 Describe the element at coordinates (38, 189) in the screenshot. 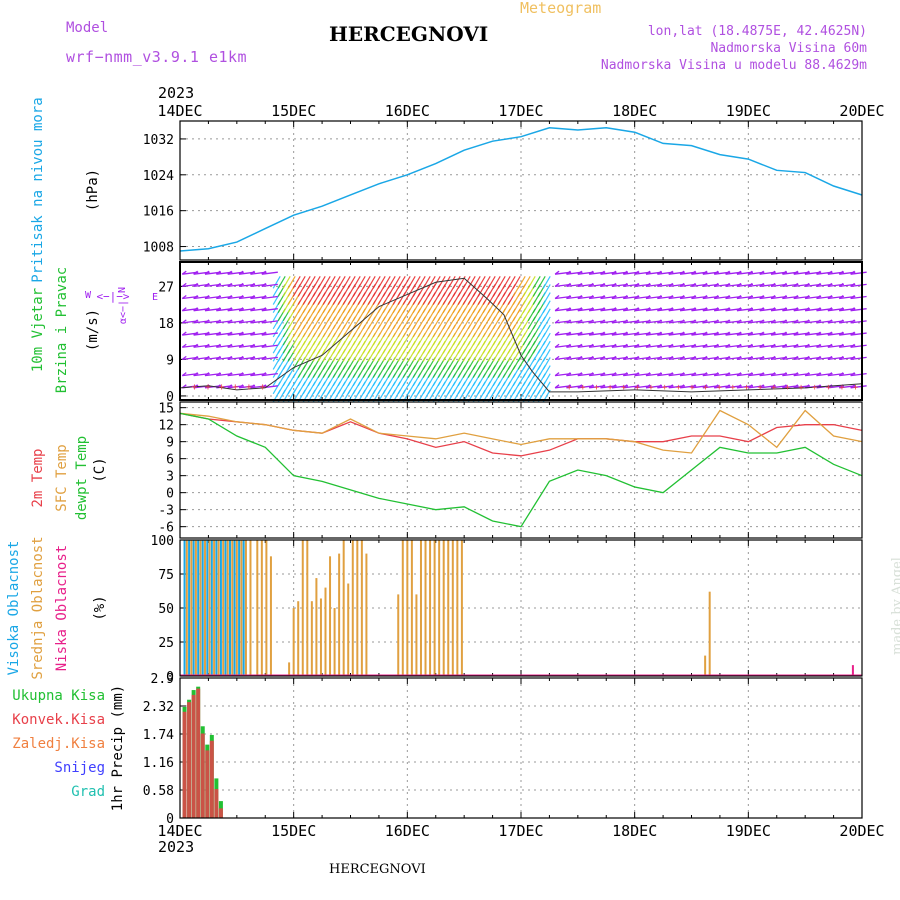

I see `ylabel-pressure: Pritisak na nivou mora` at that location.